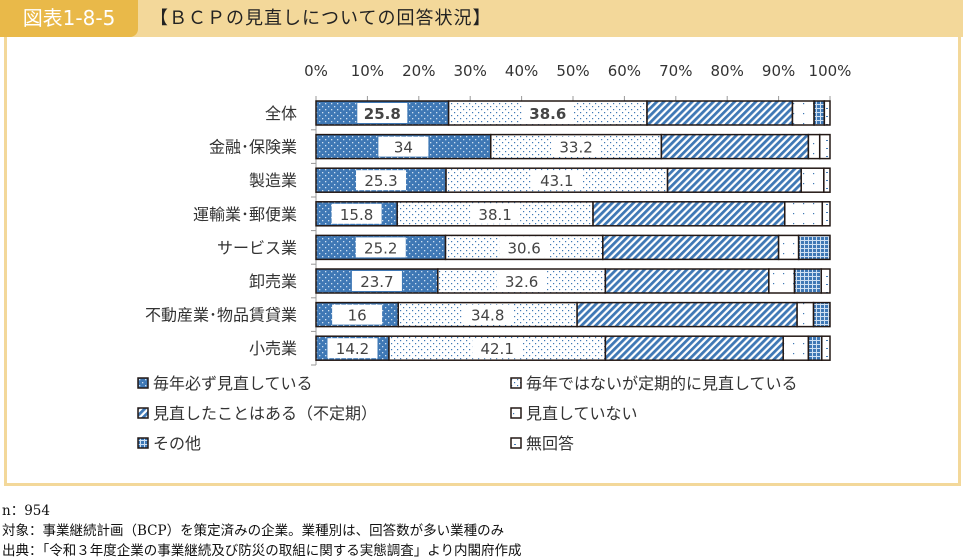  Describe the element at coordinates (245, 214) in the screenshot. I see `category-label: 運輸業･郵便業` at that location.